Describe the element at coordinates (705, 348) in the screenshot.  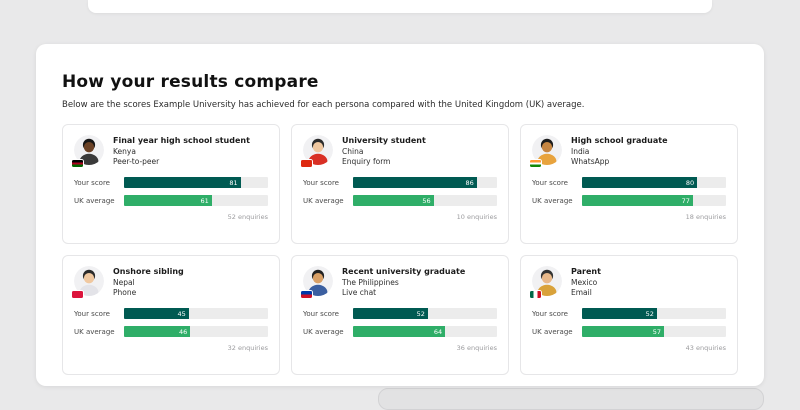
I see `enquiries-count: 43 enquiries` at that location.